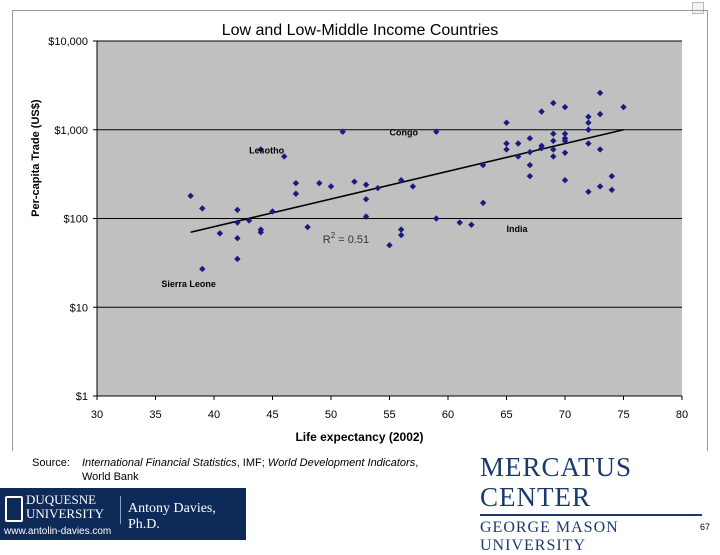  I want to click on duquesne-shield-icon, so click(14, 509).